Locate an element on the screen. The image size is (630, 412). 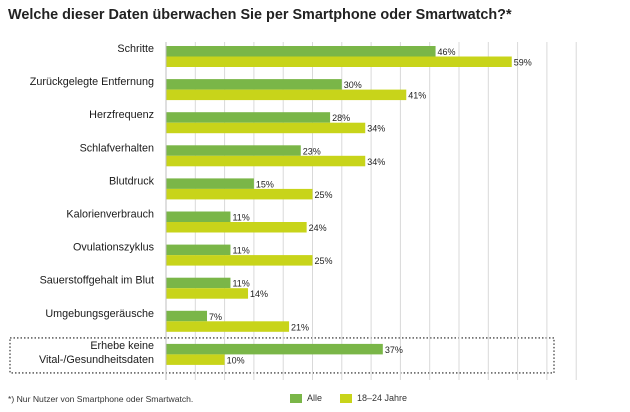
data-label: 21% is located at coordinates (300, 327).